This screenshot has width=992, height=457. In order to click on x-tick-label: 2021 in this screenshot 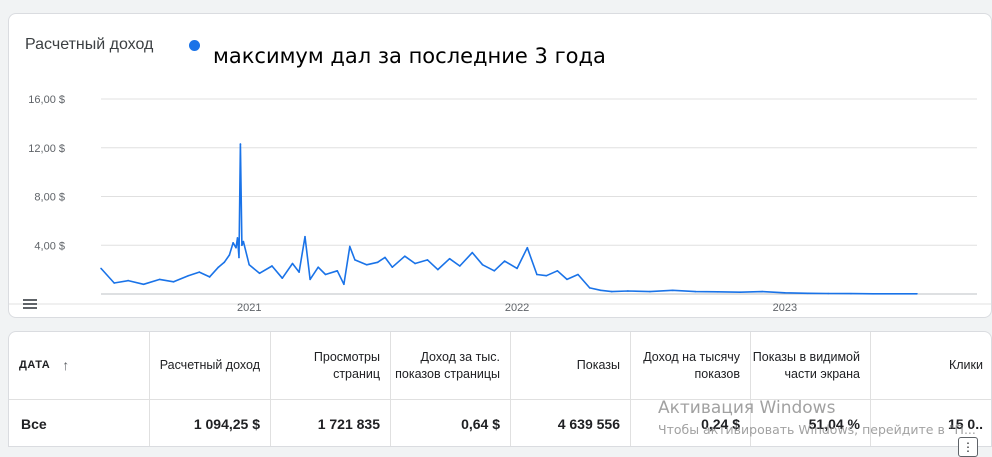, I will do `click(249, 308)`.